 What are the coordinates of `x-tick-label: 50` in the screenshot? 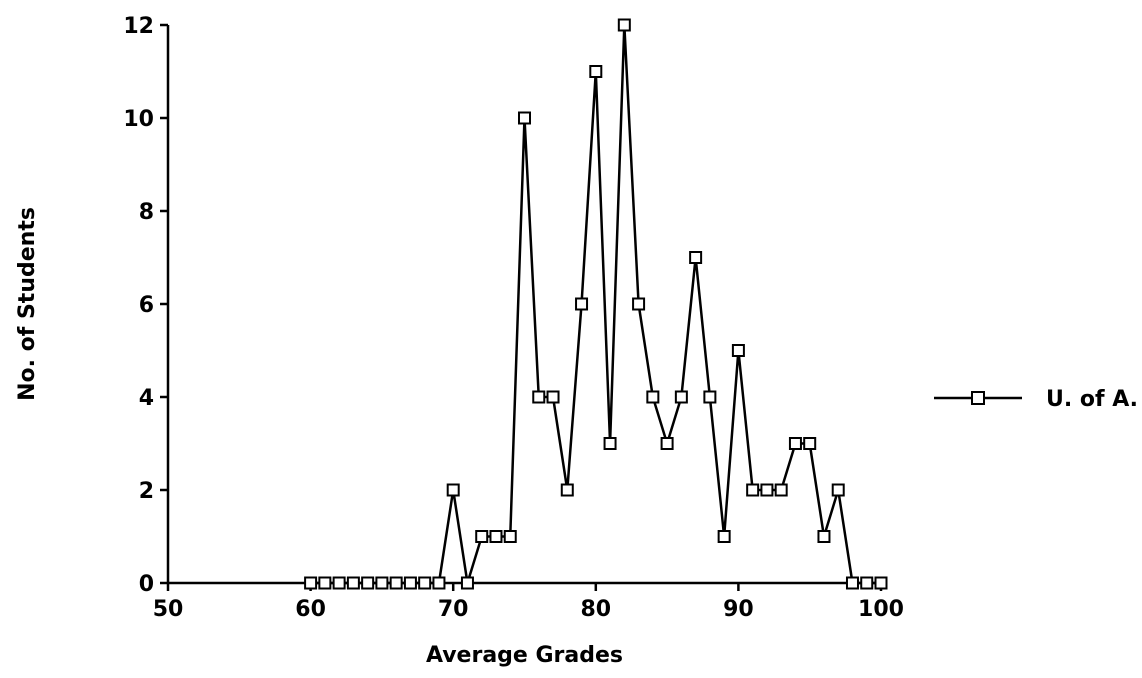 It's located at (168, 609).